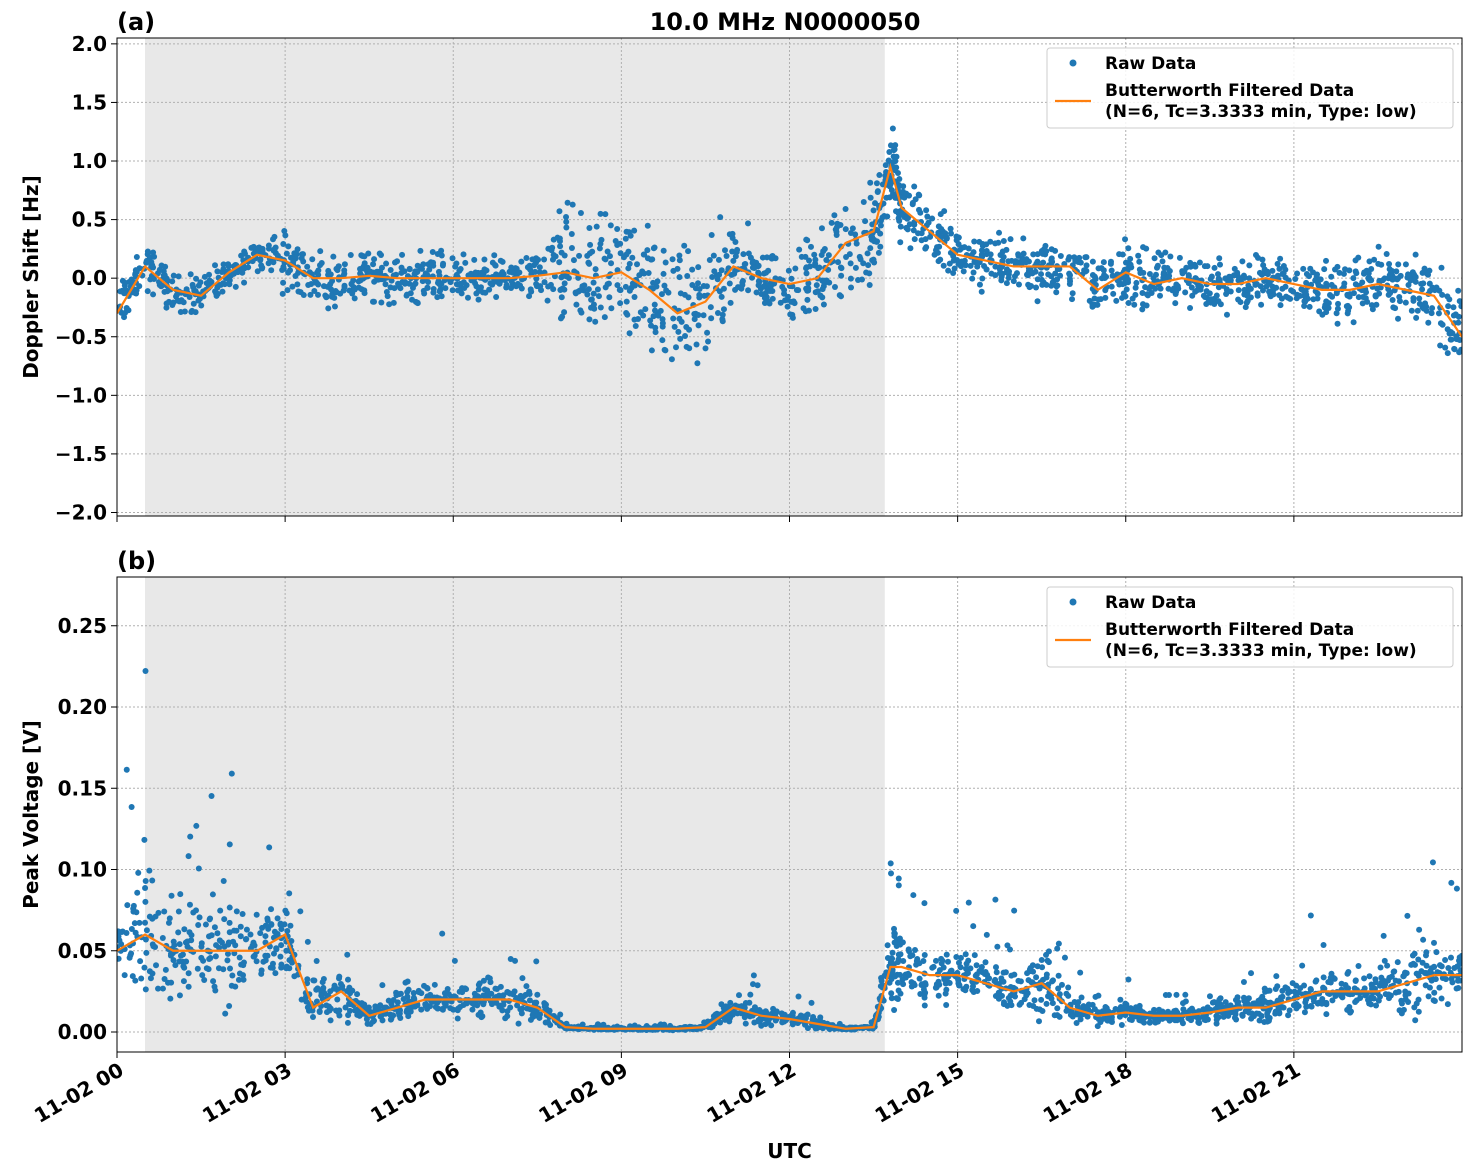 Image resolution: width=1472 pixels, height=1176 pixels. I want to click on panel-label: (a), so click(136, 22).